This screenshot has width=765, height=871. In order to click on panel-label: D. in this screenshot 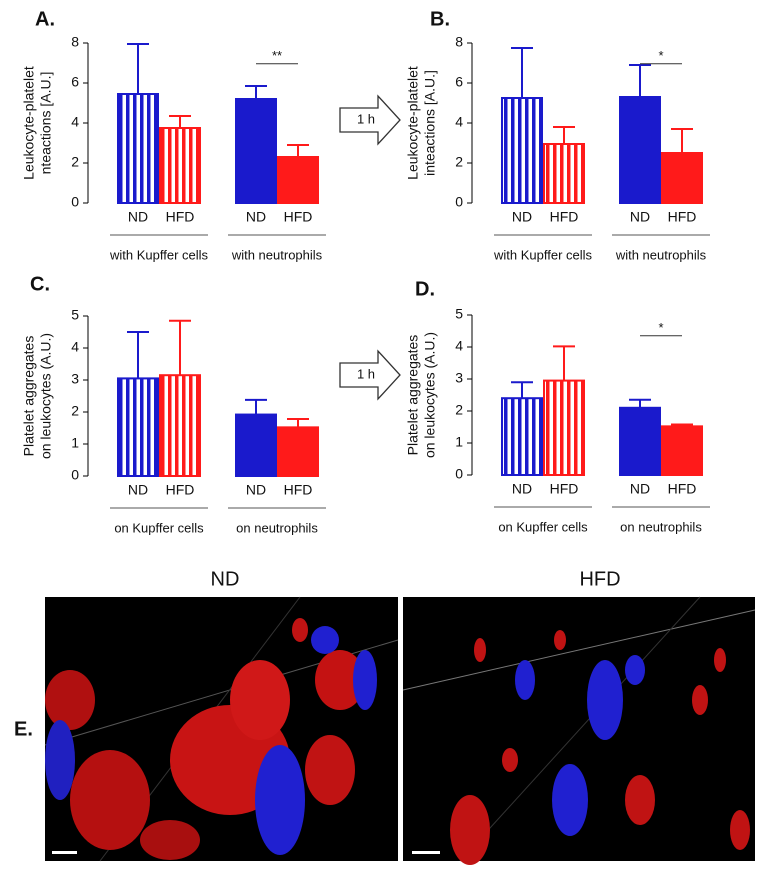, I will do `click(425, 289)`.